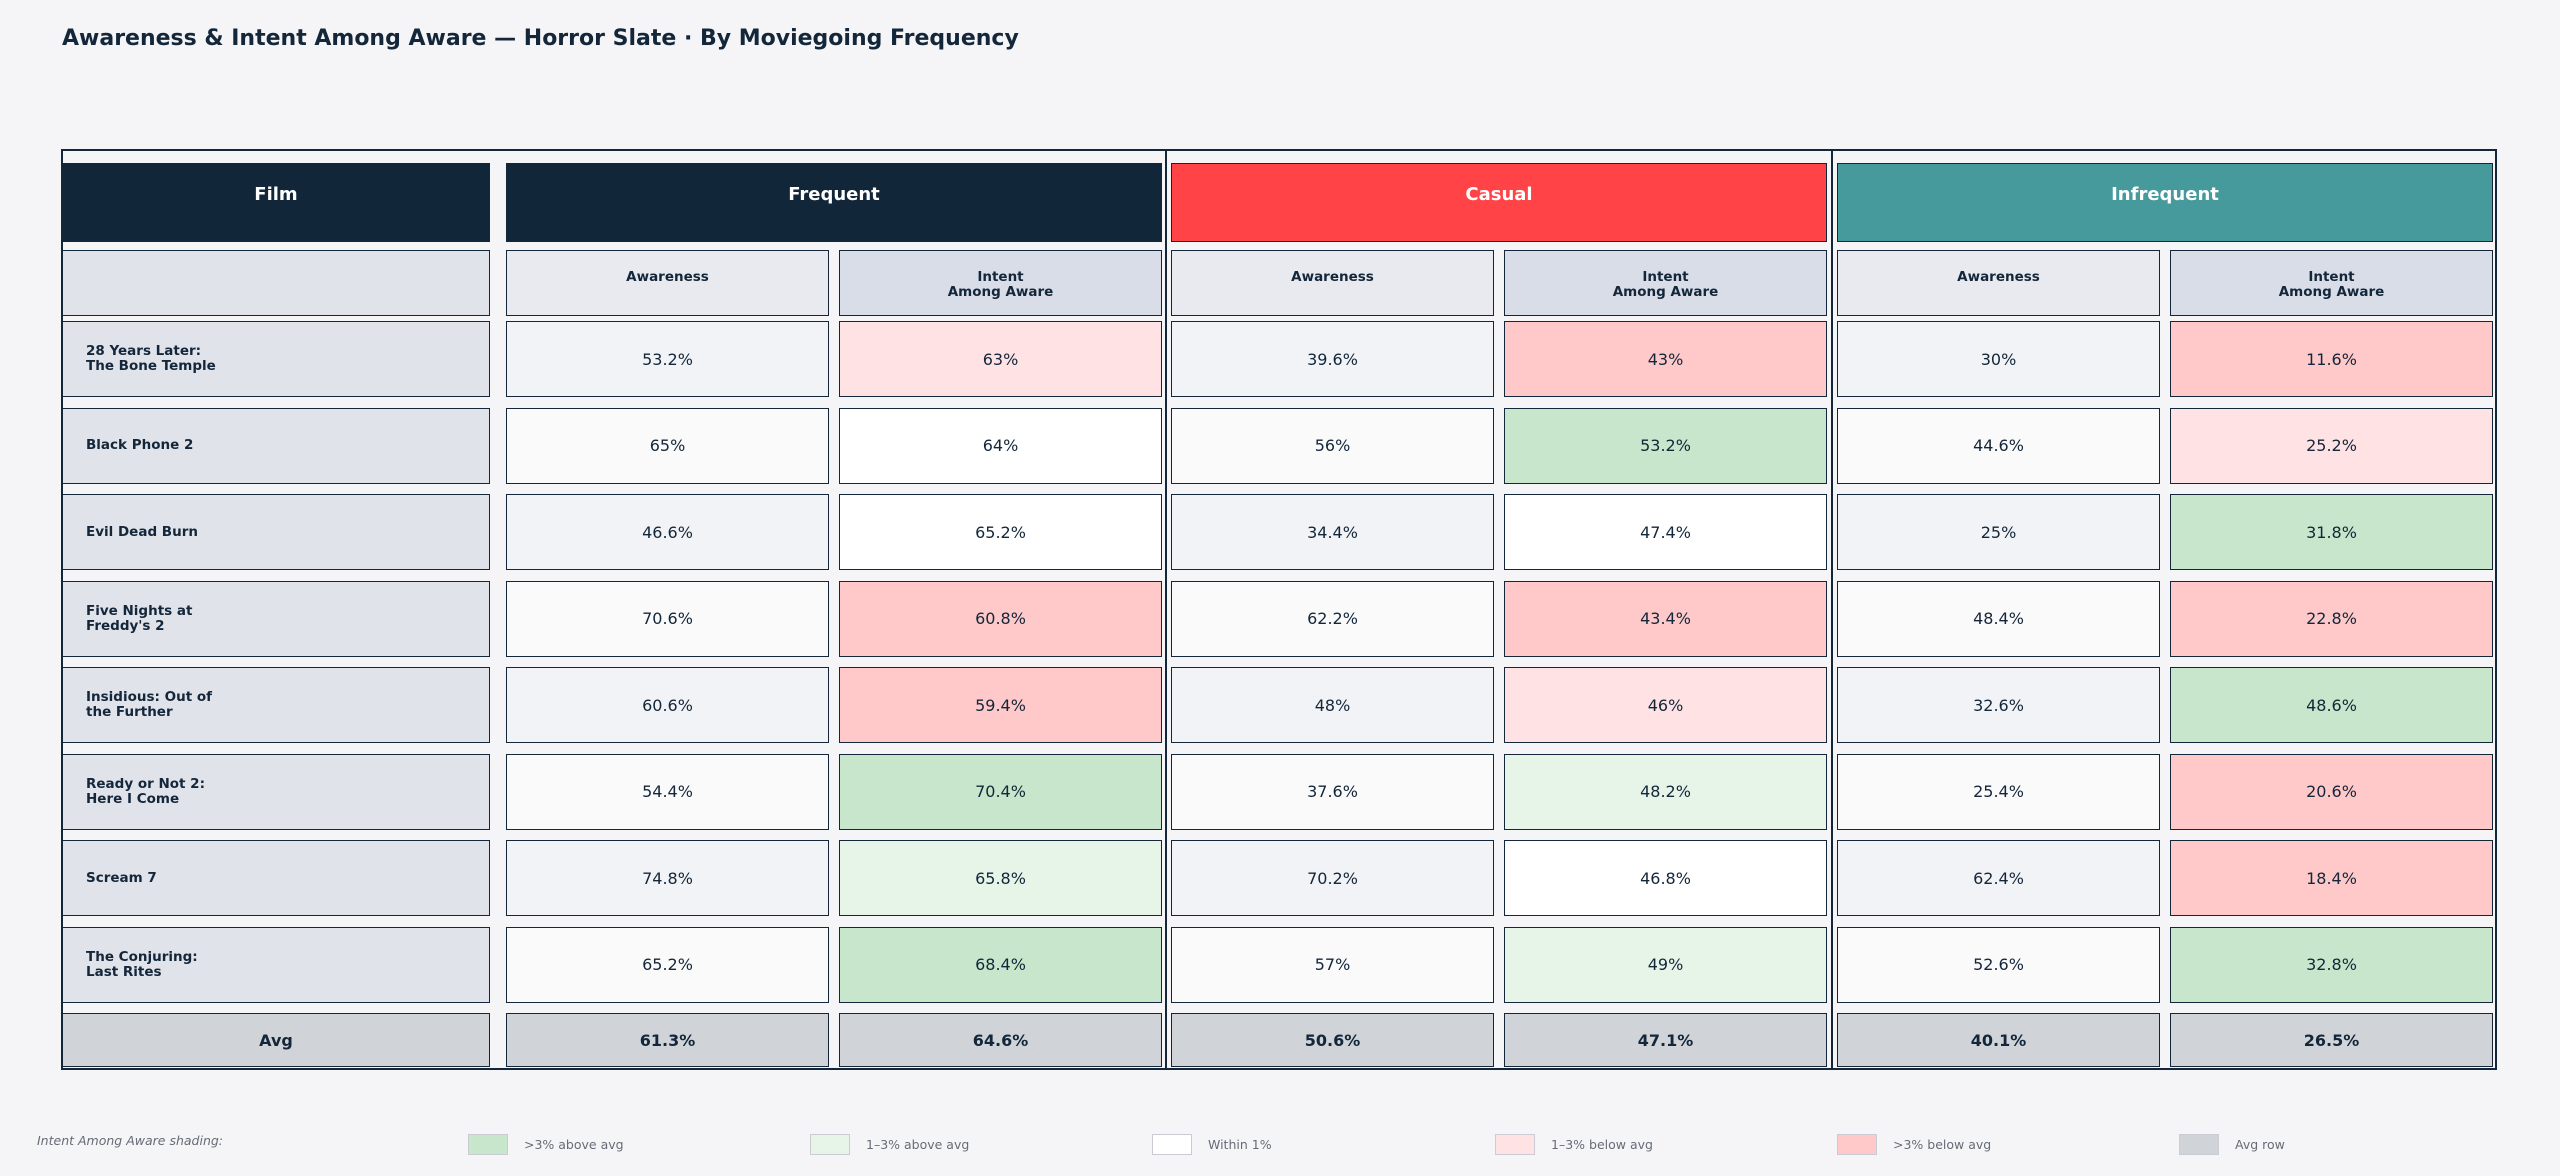 The image size is (2560, 1176). I want to click on table-cell-intent: 22.8%, so click(2331, 618).